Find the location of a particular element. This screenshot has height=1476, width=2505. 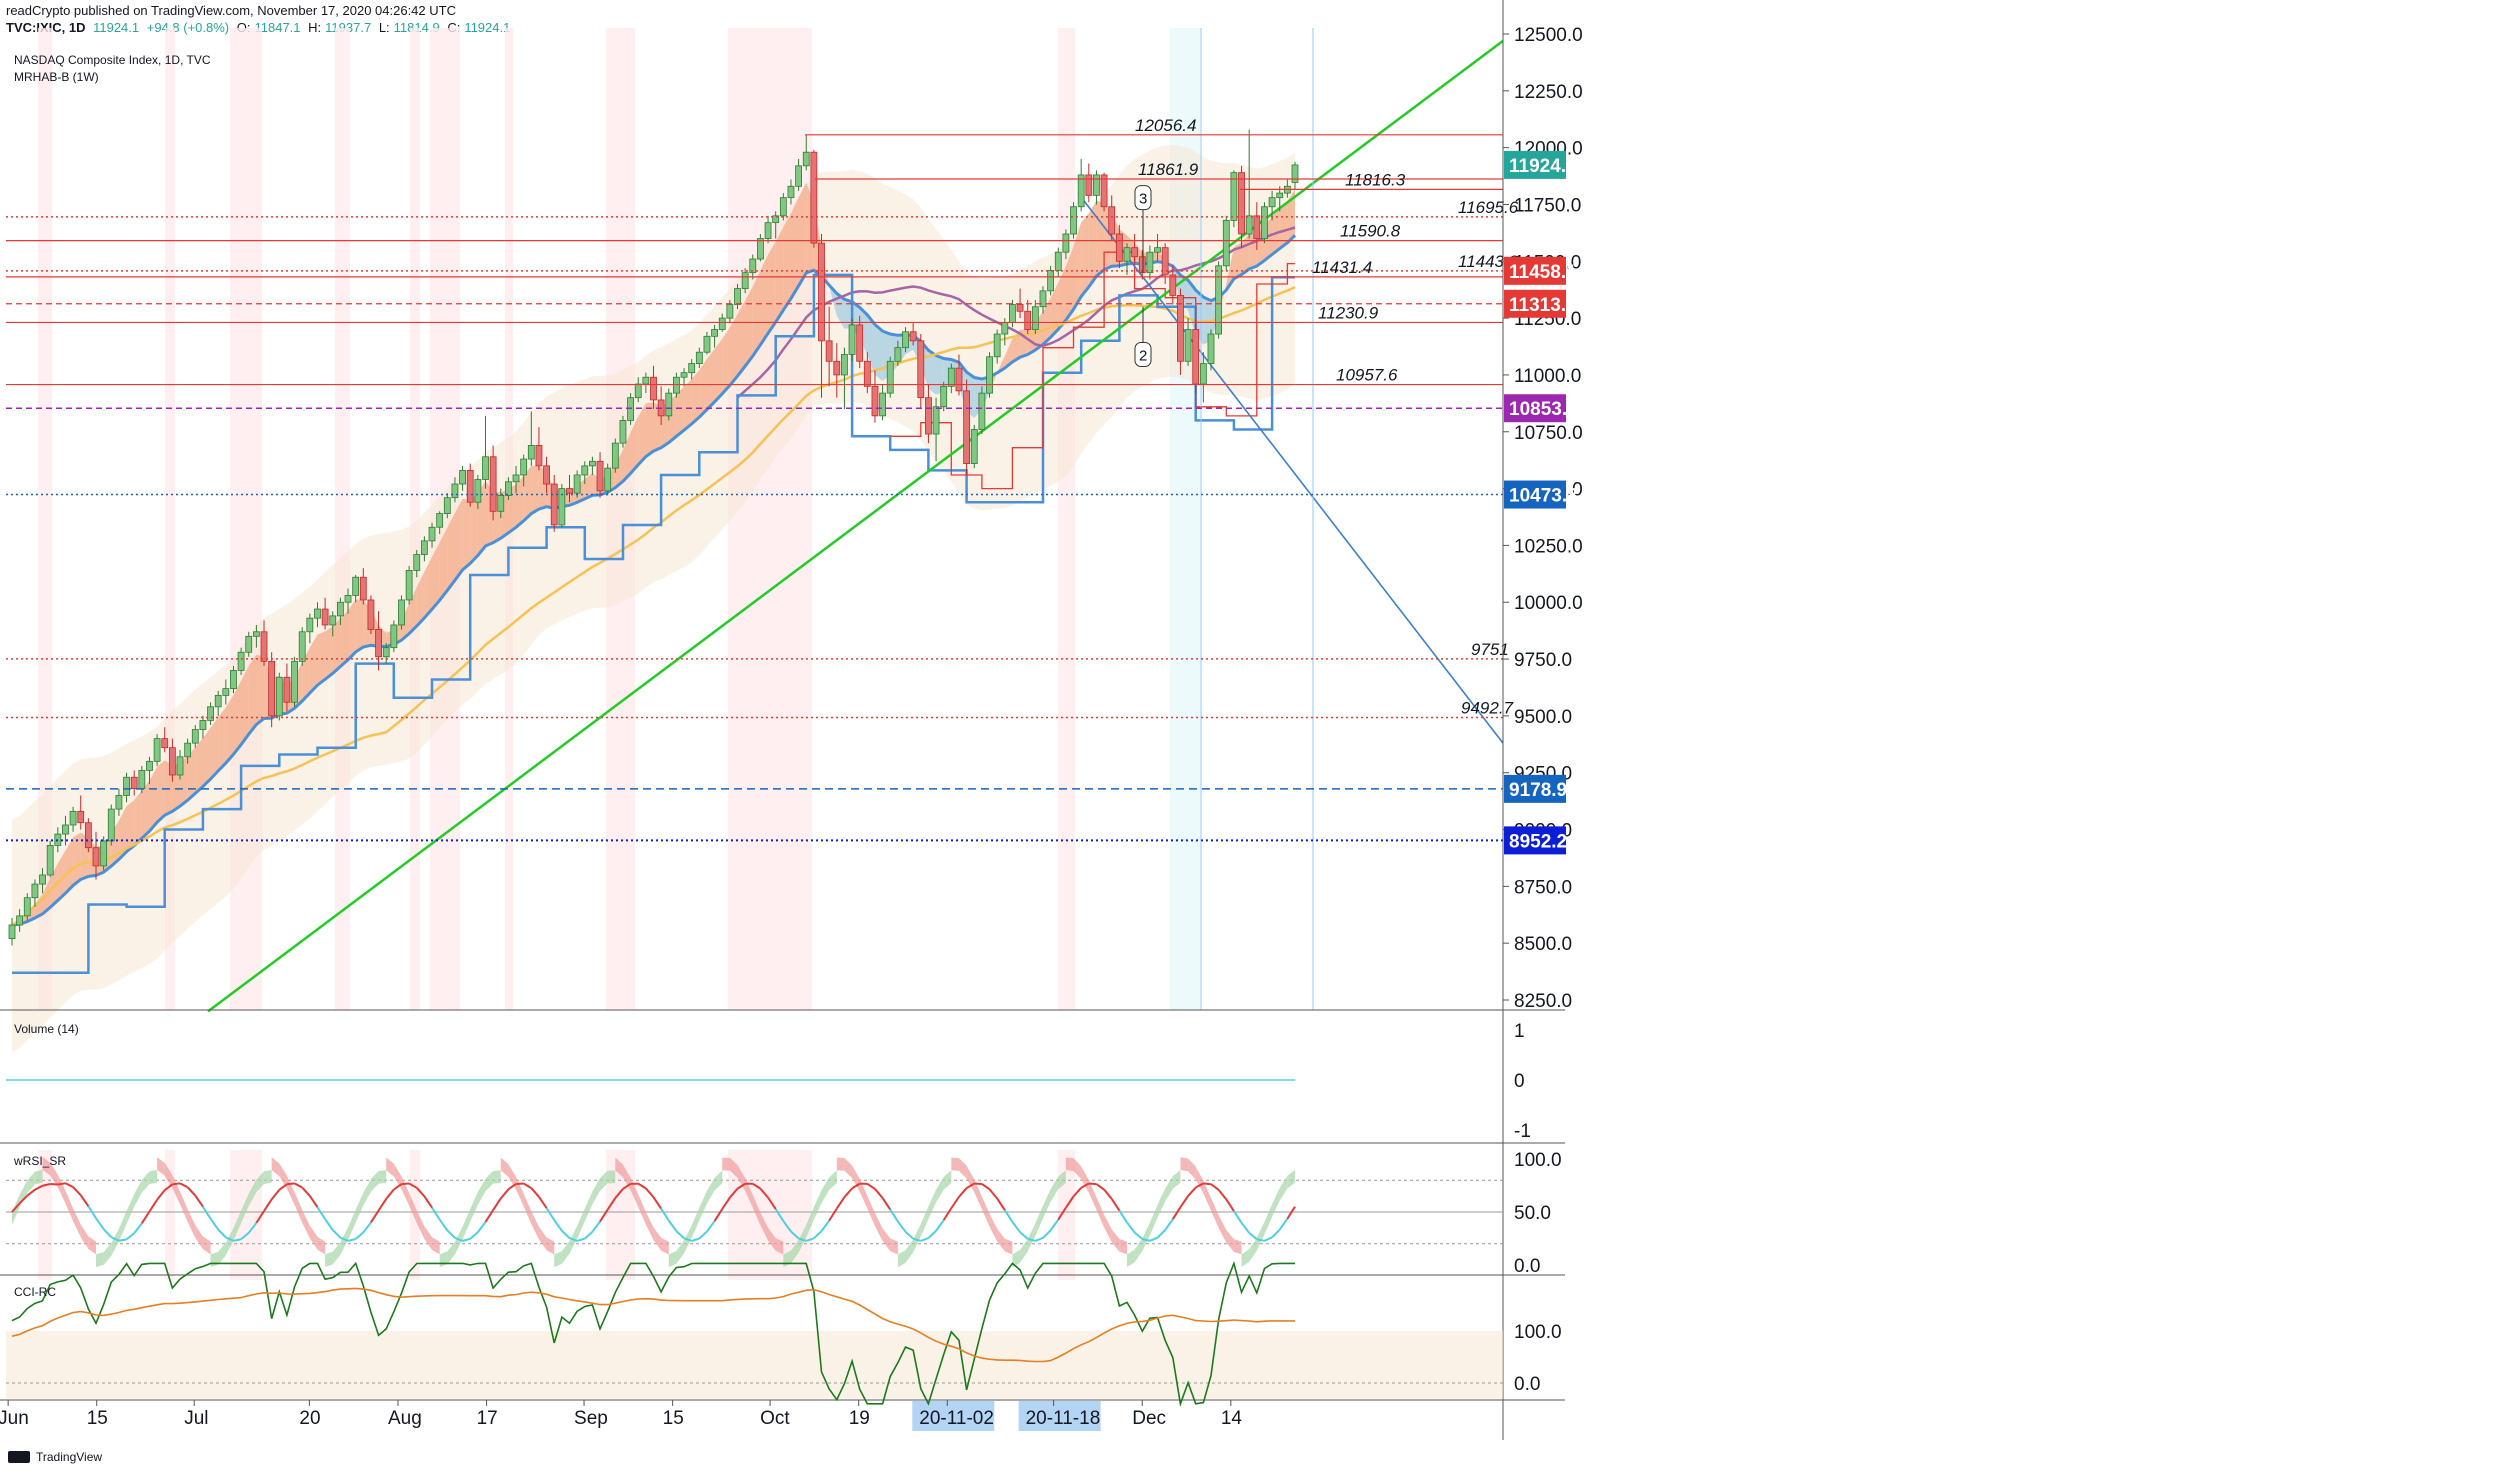

level-label: 9751 is located at coordinates (1490, 649).